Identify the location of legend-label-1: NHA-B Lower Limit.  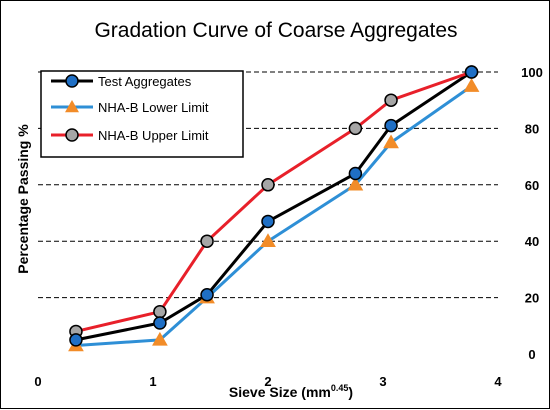
(153, 107).